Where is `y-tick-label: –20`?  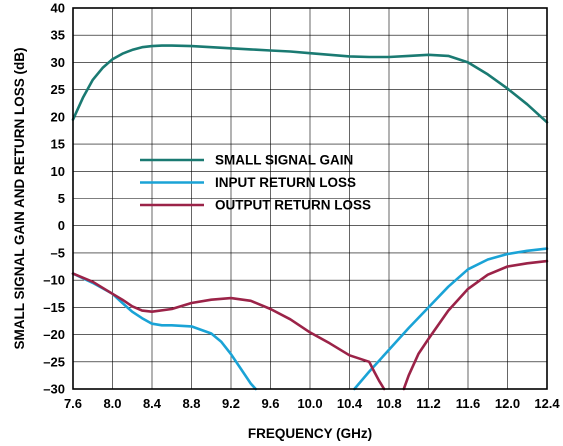
y-tick-label: –20 is located at coordinates (54, 334).